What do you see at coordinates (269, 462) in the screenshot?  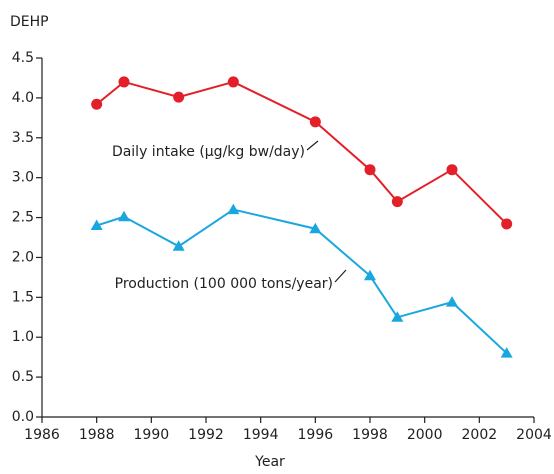 I see `x-axis-label: Year` at bounding box center [269, 462].